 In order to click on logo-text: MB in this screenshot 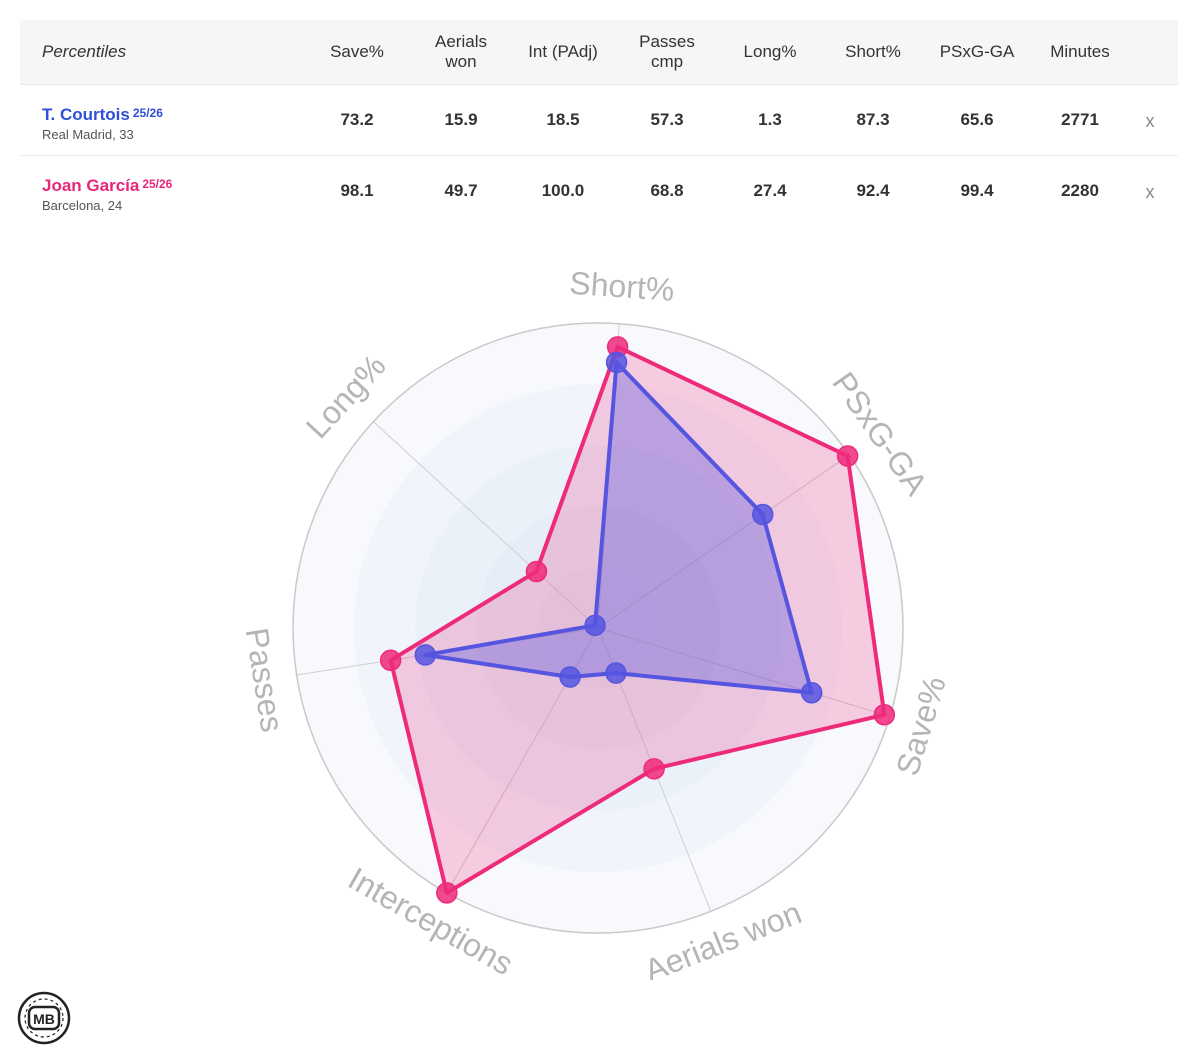, I will do `click(44, 1019)`.